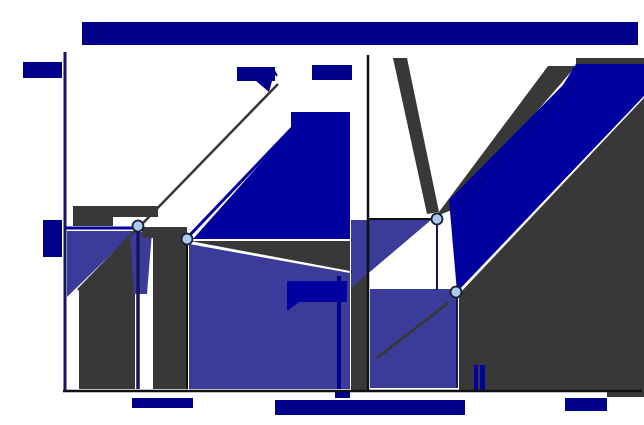 The width and height of the screenshot is (644, 425). I want to click on right-price-gap-triangle, so click(391, 254).